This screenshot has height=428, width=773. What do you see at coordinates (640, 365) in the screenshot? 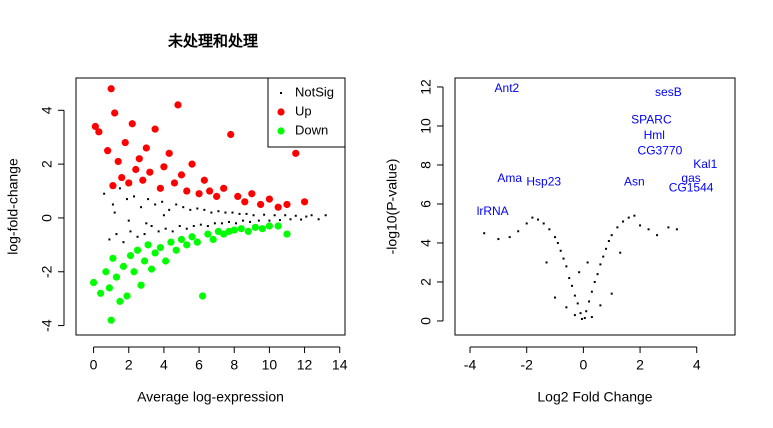
I see `x-tick-label: 2` at bounding box center [640, 365].